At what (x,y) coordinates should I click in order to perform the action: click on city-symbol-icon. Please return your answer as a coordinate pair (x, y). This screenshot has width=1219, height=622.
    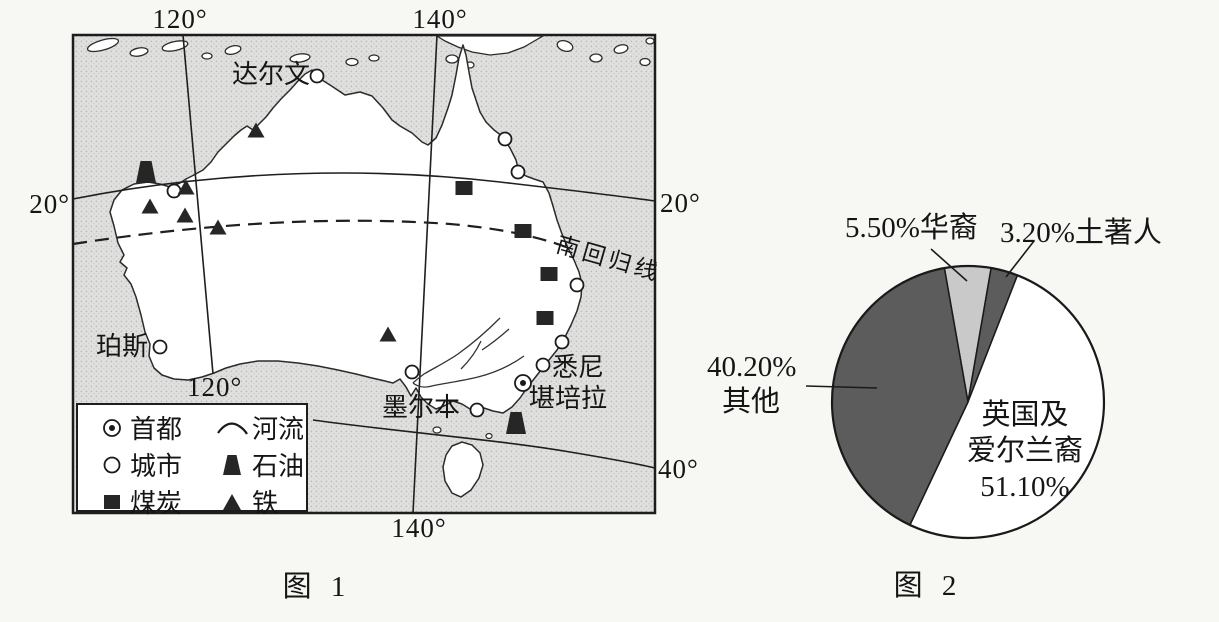
    Looking at the image, I should click on (112, 465).